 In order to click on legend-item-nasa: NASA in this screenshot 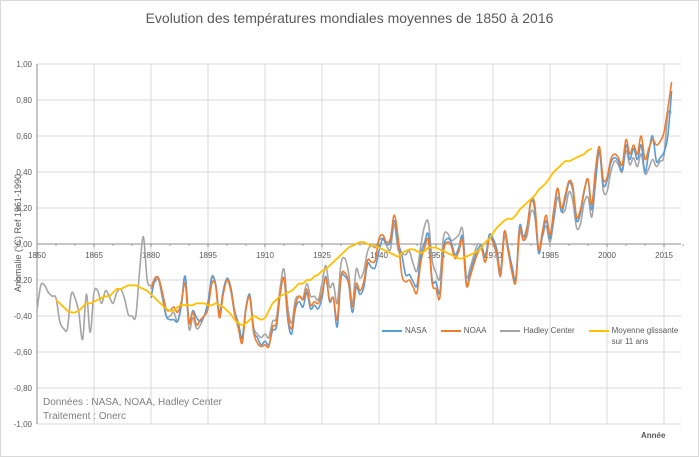, I will do `click(404, 330)`.